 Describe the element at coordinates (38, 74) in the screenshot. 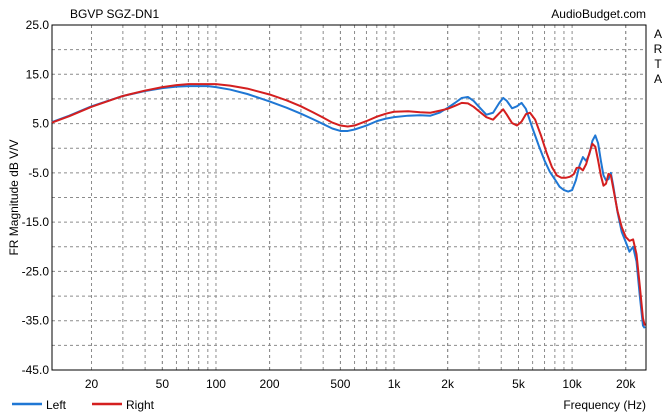

I see `y-tick-label: 15.0` at that location.